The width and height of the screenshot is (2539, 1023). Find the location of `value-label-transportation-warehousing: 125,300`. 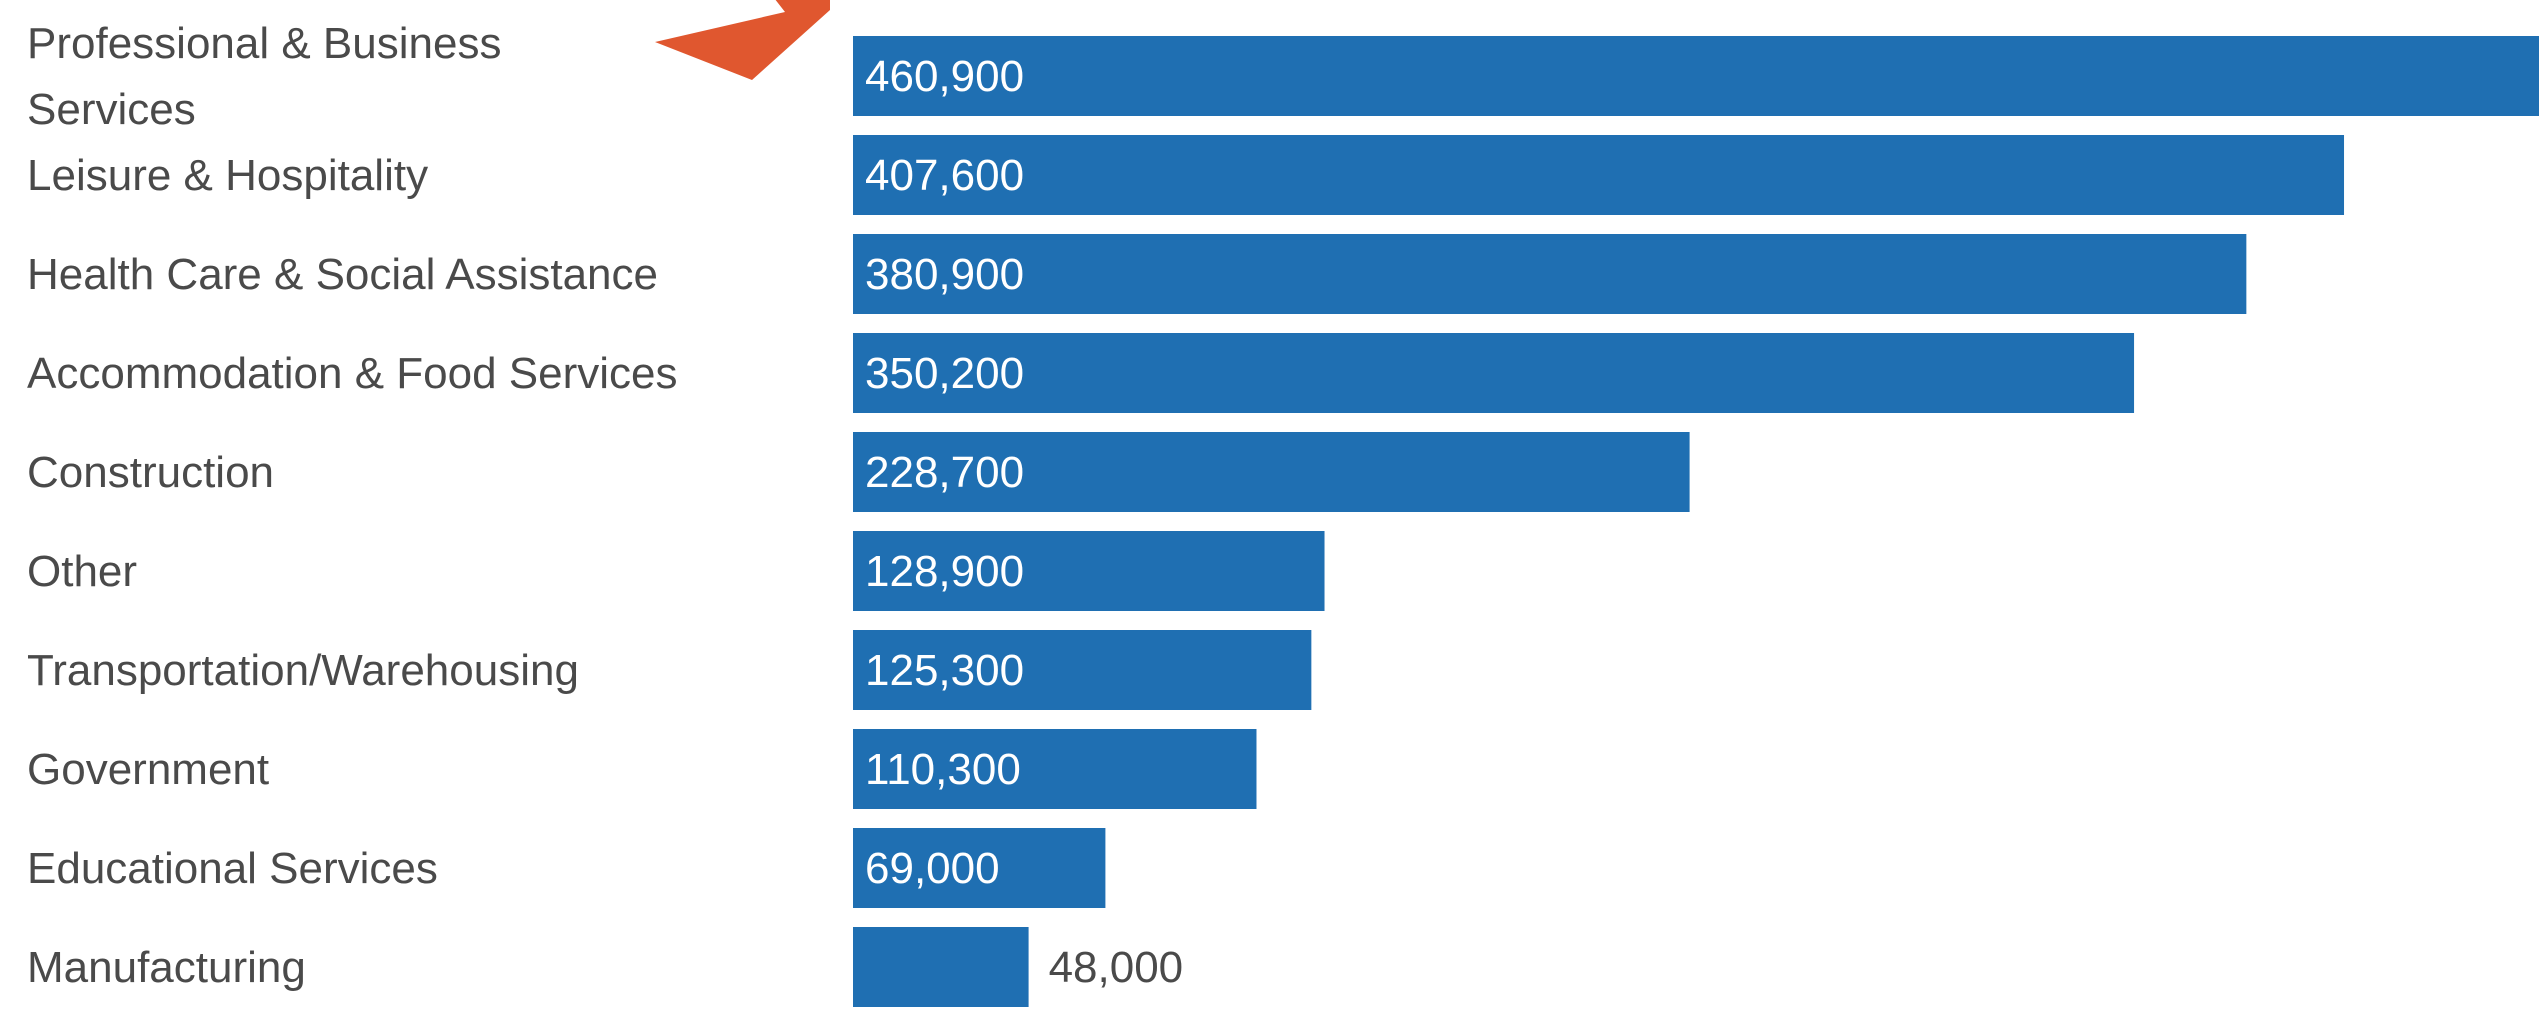

value-label-transportation-warehousing: 125,300 is located at coordinates (944, 670).